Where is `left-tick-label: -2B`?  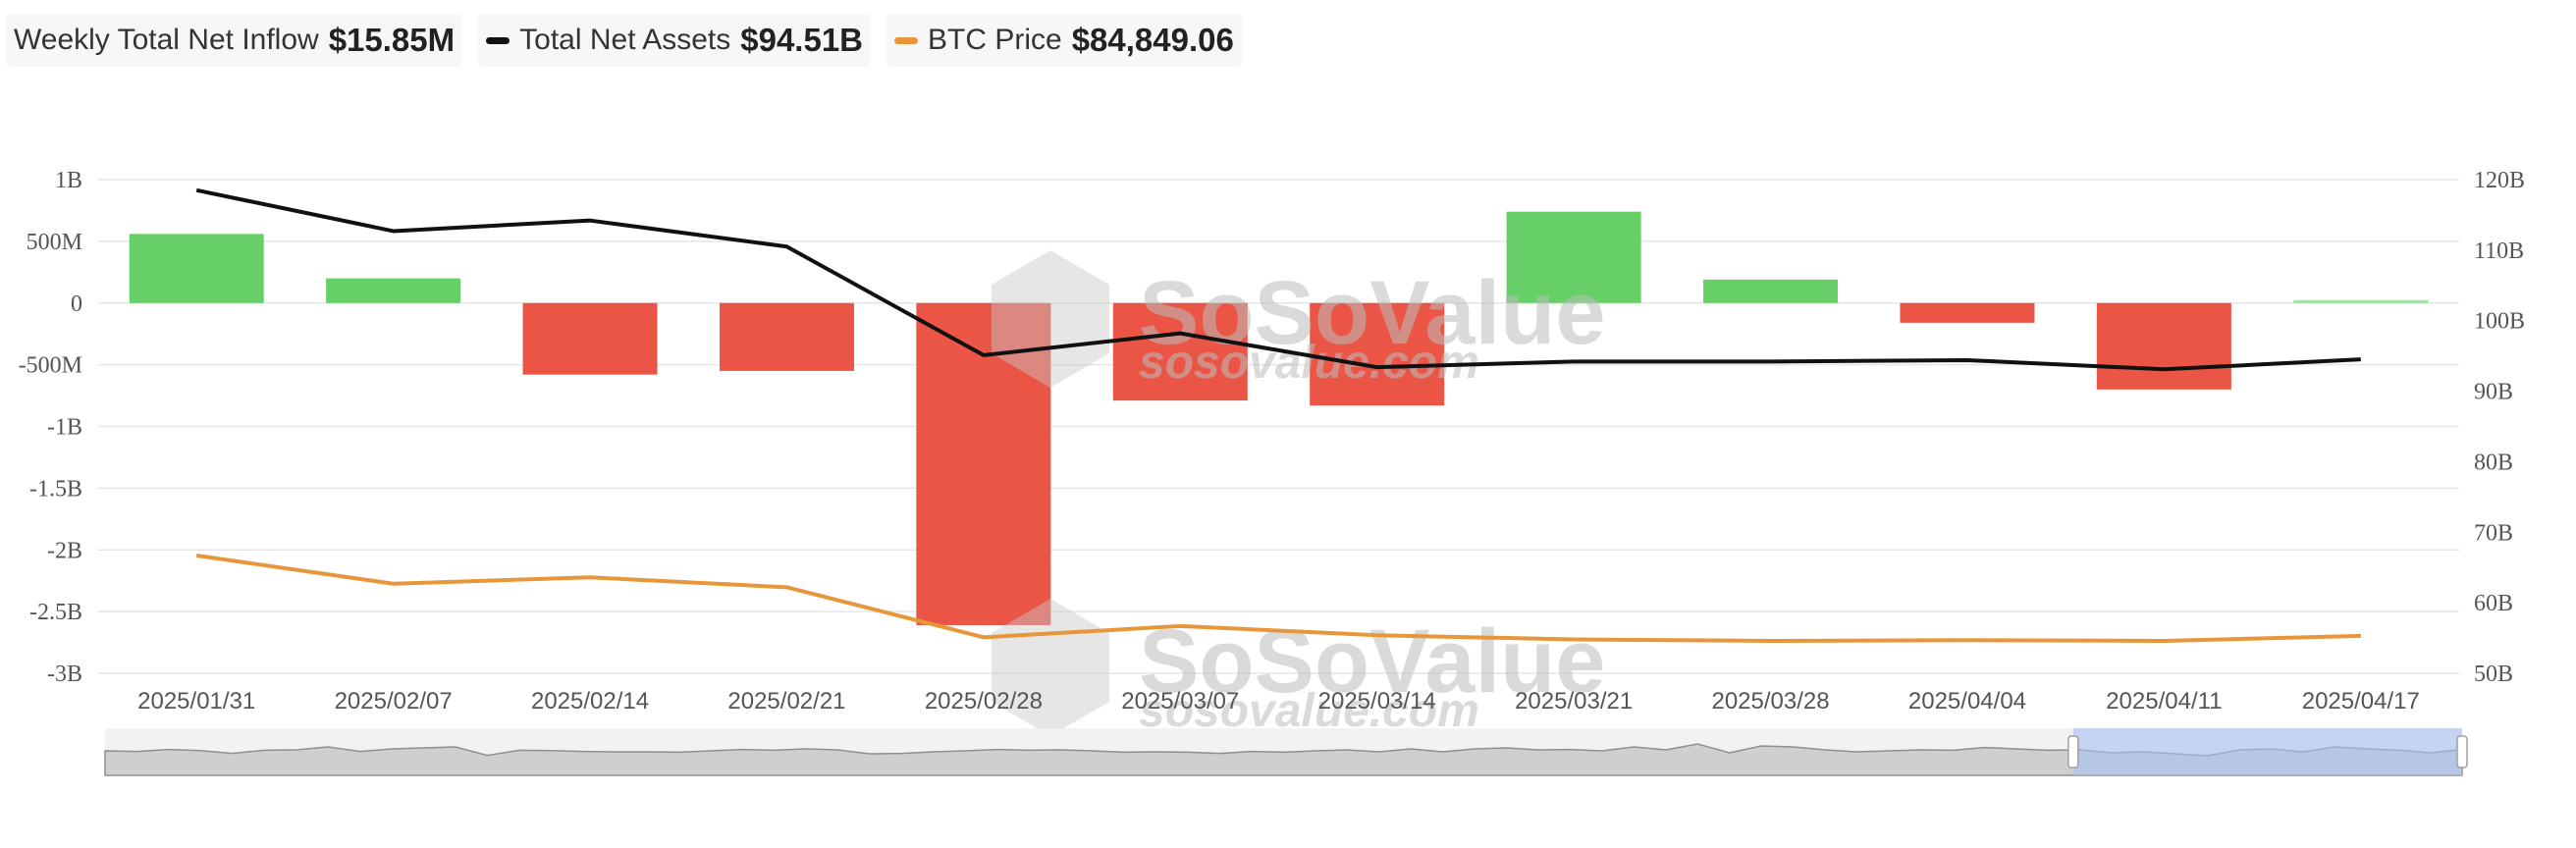 left-tick-label: -2B is located at coordinates (64, 550).